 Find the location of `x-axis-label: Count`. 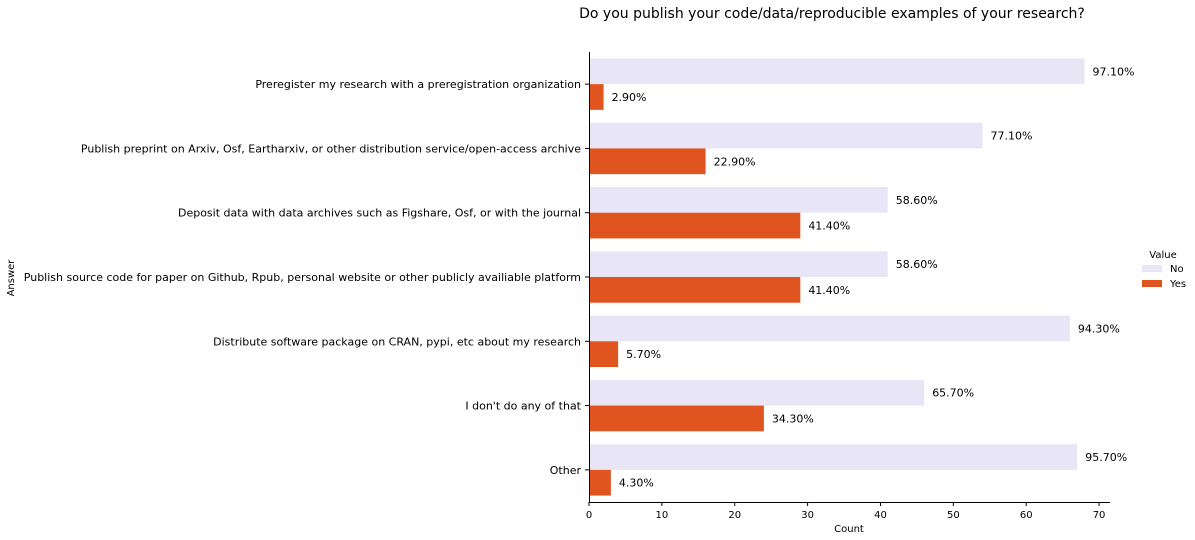

x-axis-label: Count is located at coordinates (849, 529).